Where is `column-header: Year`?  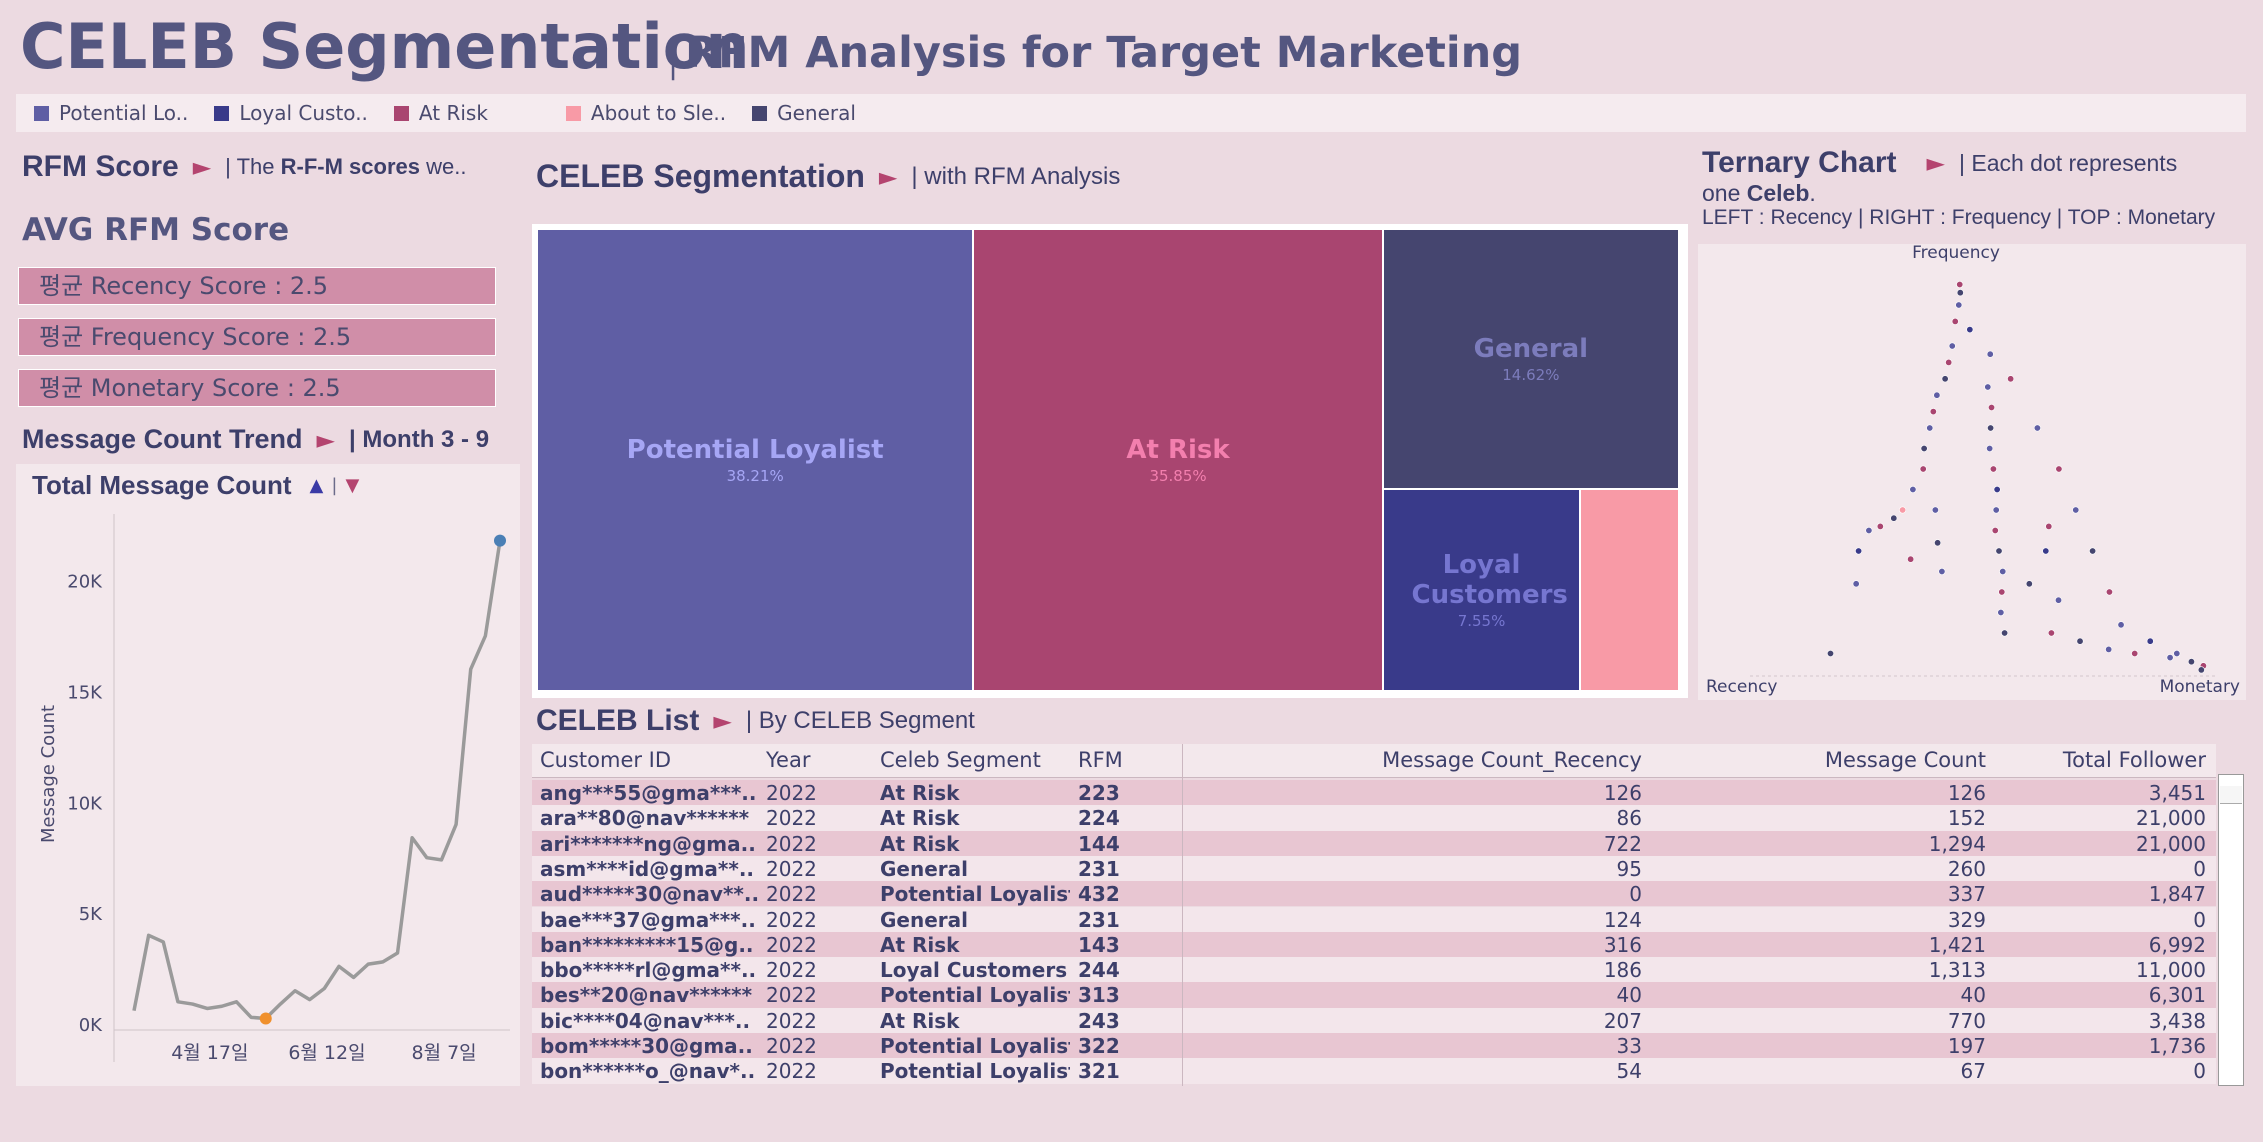 column-header: Year is located at coordinates (788, 760).